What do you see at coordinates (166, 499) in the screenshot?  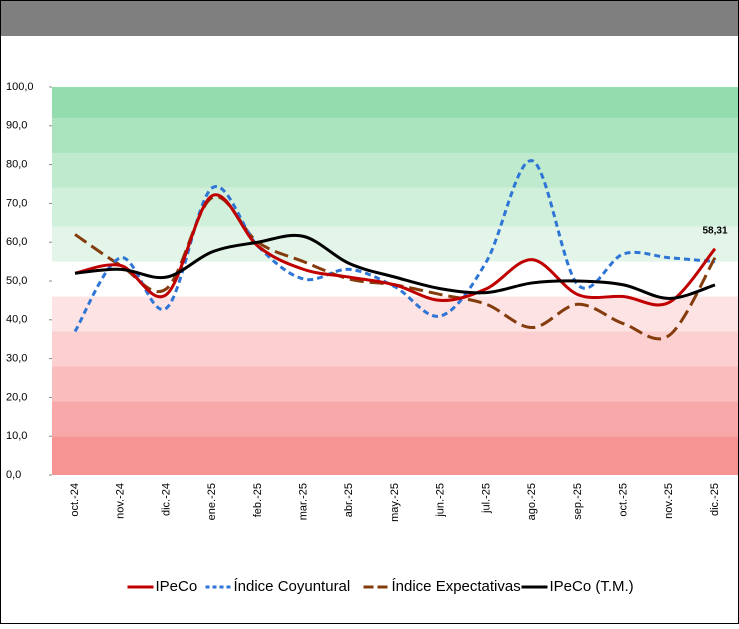 I see `x-tick-label: dic.-24` at bounding box center [166, 499].